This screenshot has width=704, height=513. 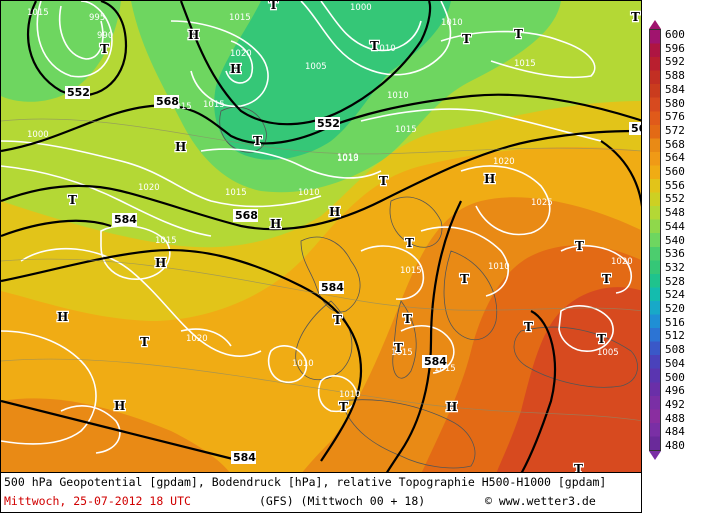 What do you see at coordinates (675, 130) in the screenshot?
I see `legend-value: 572` at bounding box center [675, 130].